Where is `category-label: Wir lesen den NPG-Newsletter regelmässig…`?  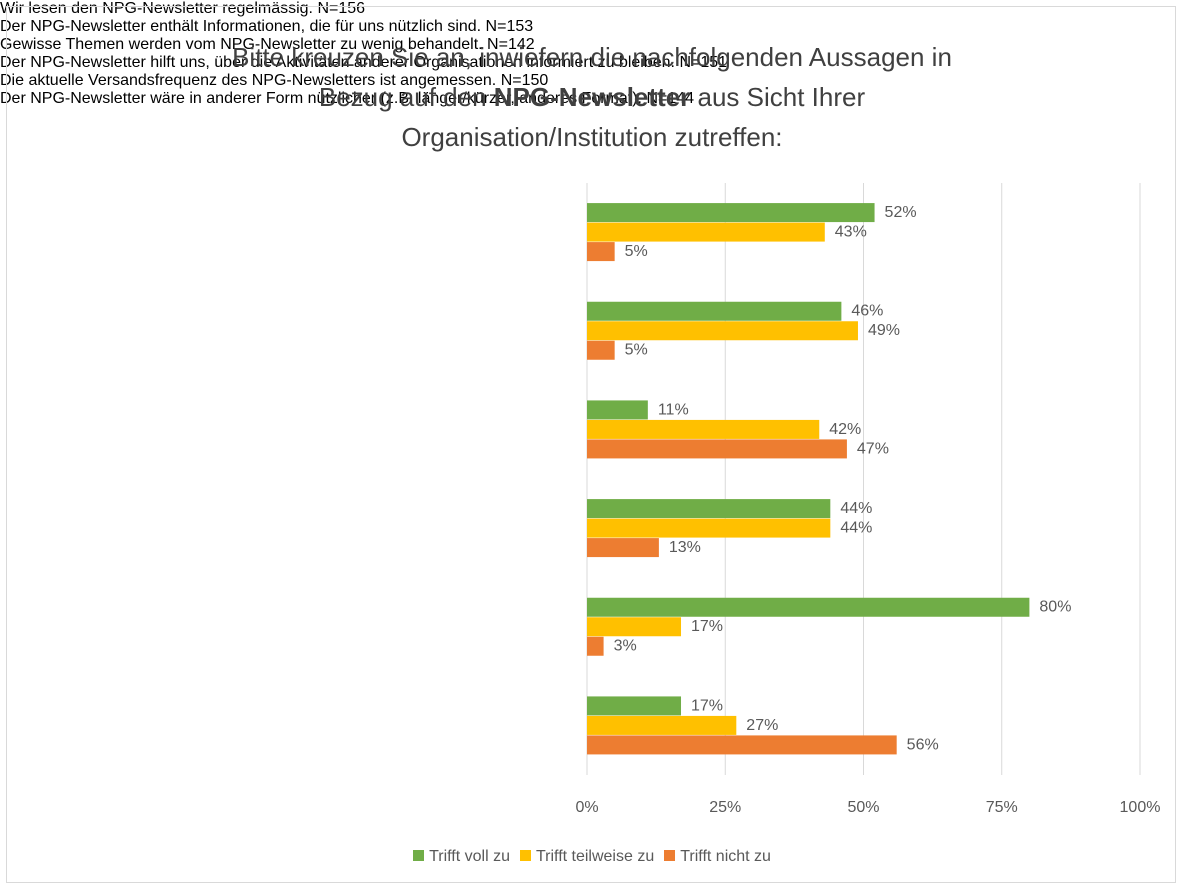
category-label: Wir lesen den NPG-Newsletter regelmässig… is located at coordinates (183, 8).